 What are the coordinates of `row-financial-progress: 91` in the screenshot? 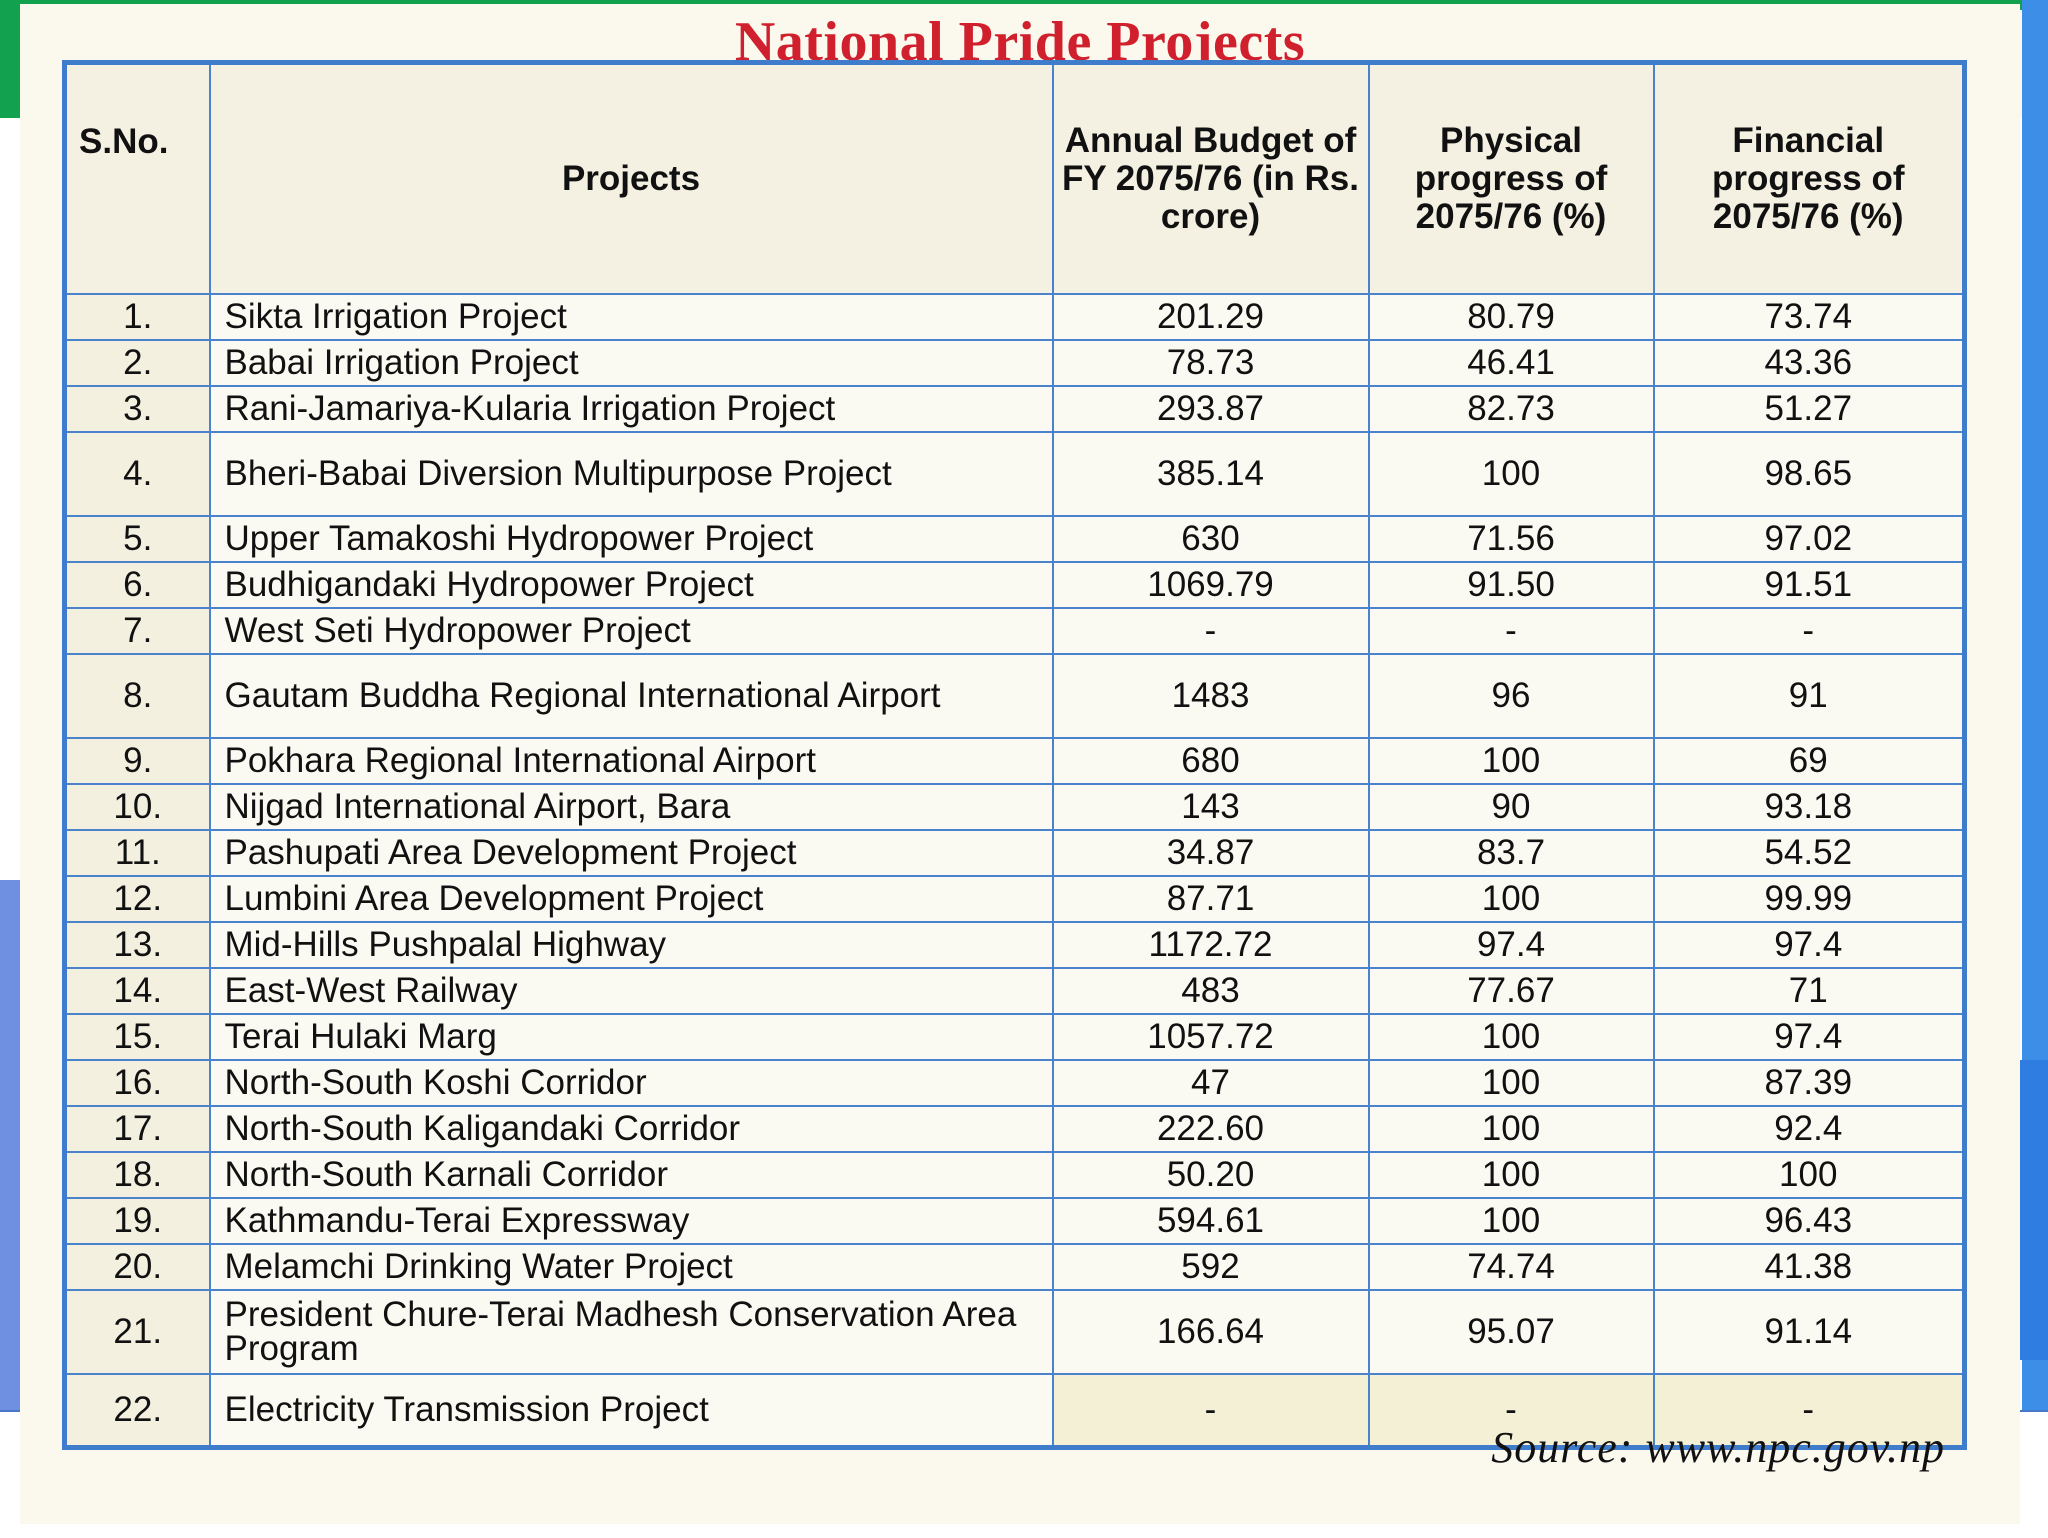 It's located at (1809, 696).